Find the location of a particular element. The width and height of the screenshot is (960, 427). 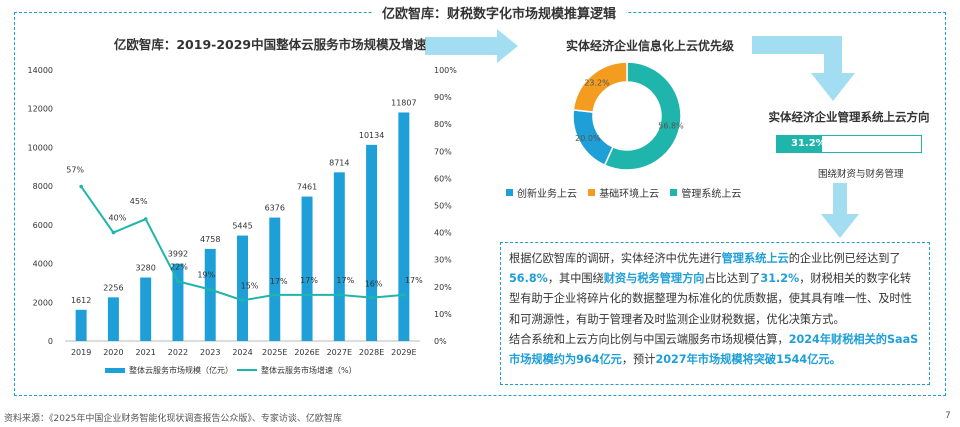

body-text: ，其中围绕 is located at coordinates (575, 279).